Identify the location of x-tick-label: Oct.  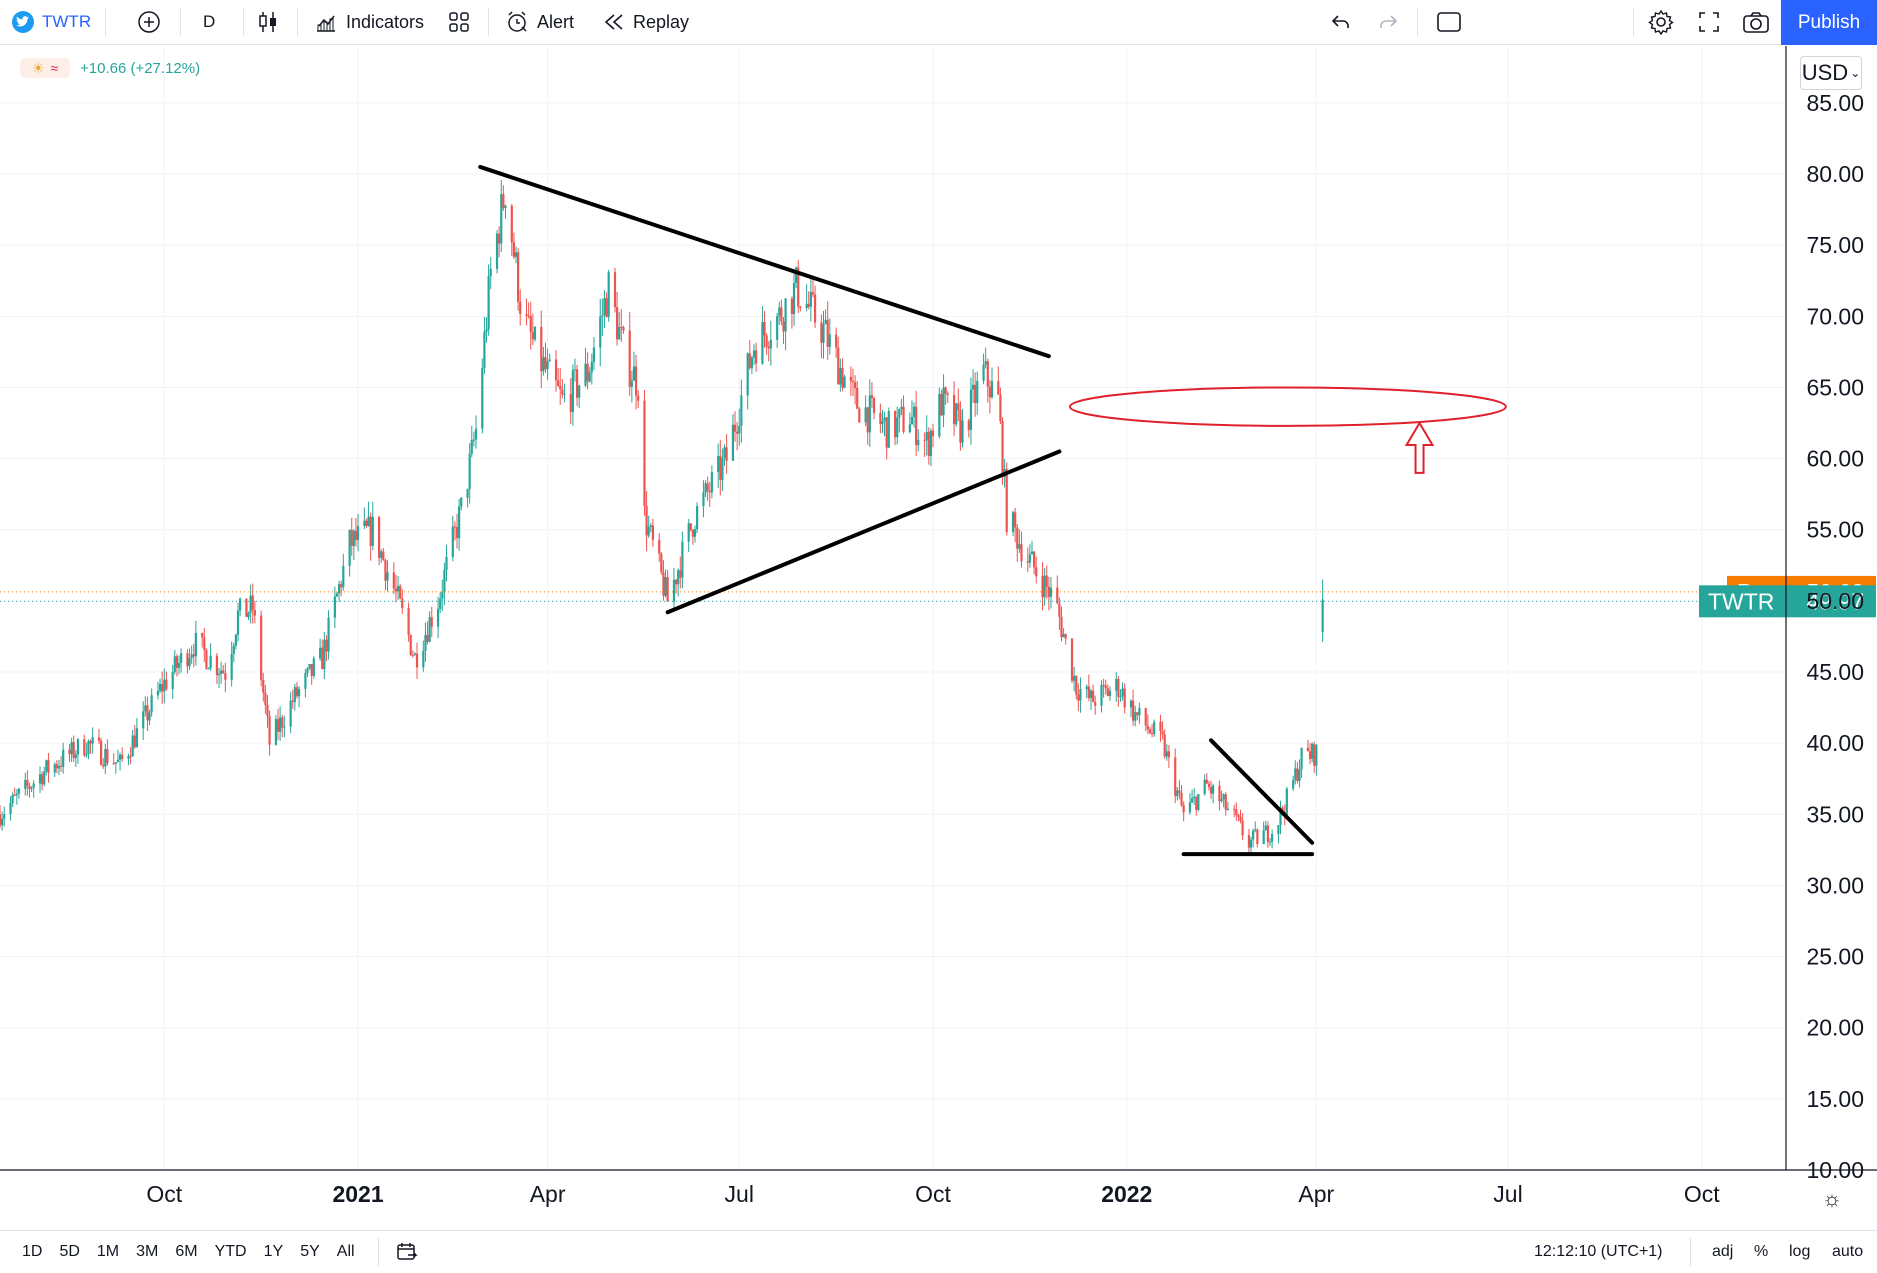
(933, 1194).